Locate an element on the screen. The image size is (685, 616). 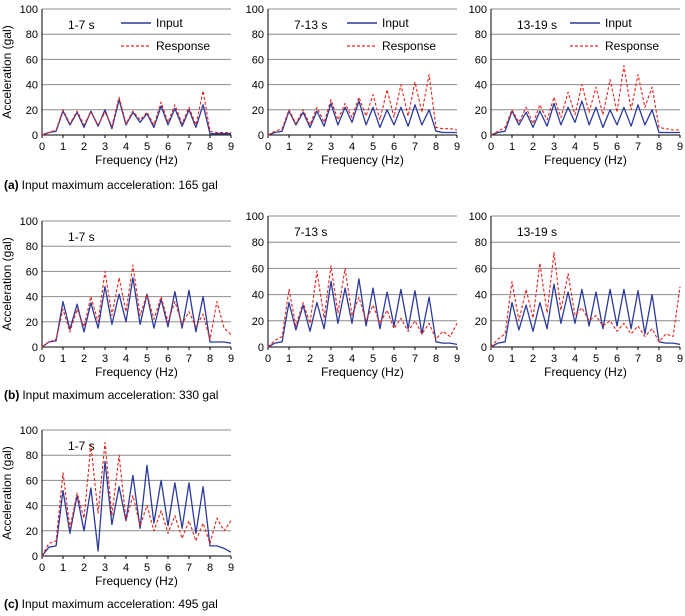
chart-title: 13-19 s is located at coordinates (537, 232).